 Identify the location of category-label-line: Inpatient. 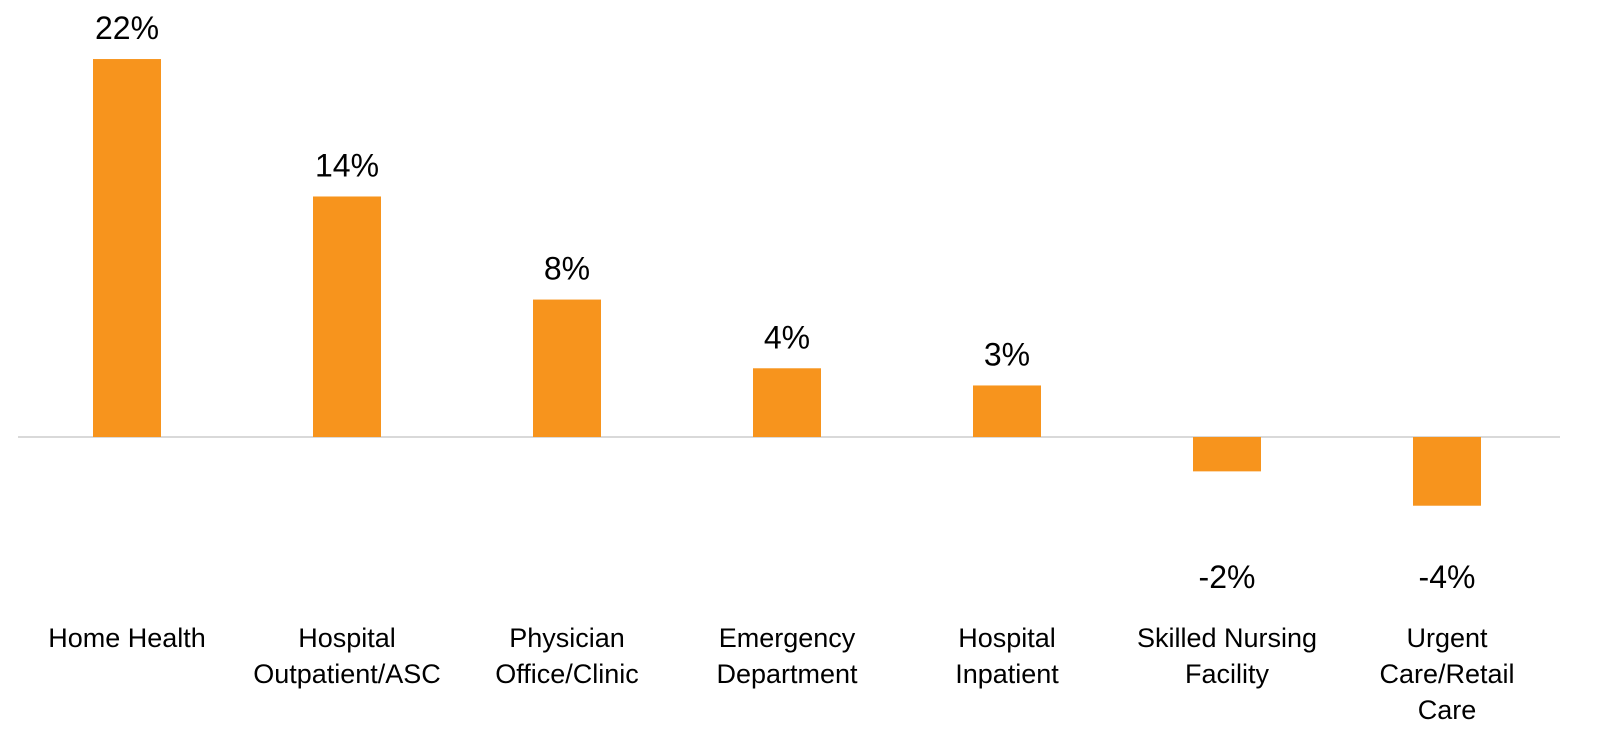
(1007, 674).